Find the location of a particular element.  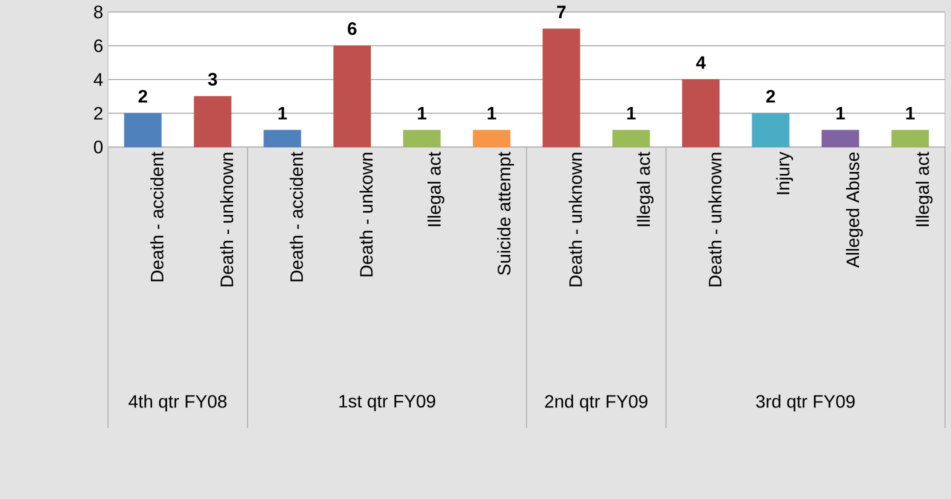

x-tick-label: Injury is located at coordinates (785, 173).